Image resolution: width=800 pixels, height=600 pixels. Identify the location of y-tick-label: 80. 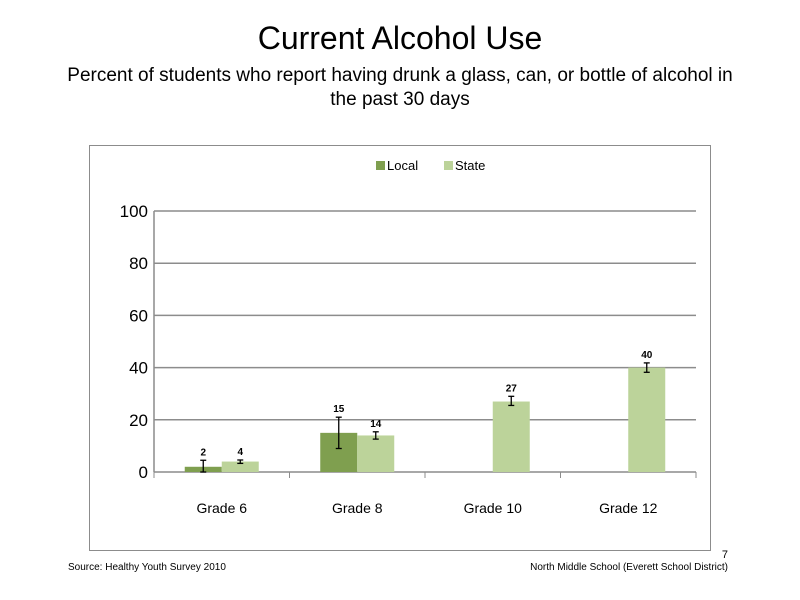
(138, 263).